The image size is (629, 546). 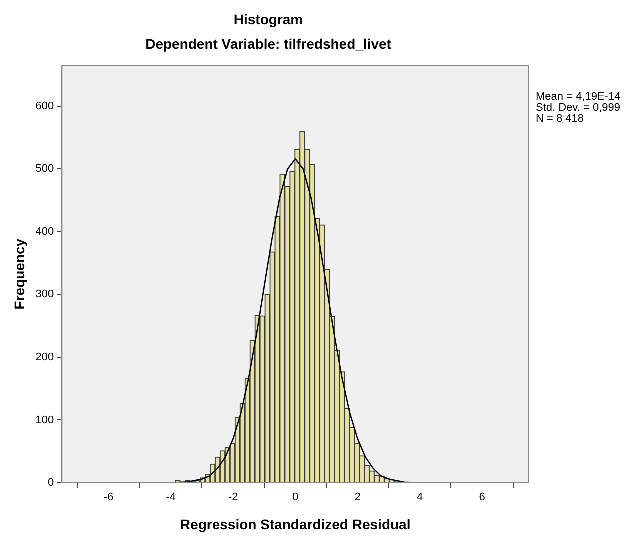 What do you see at coordinates (420, 498) in the screenshot?
I see `x-tick-label: 4` at bounding box center [420, 498].